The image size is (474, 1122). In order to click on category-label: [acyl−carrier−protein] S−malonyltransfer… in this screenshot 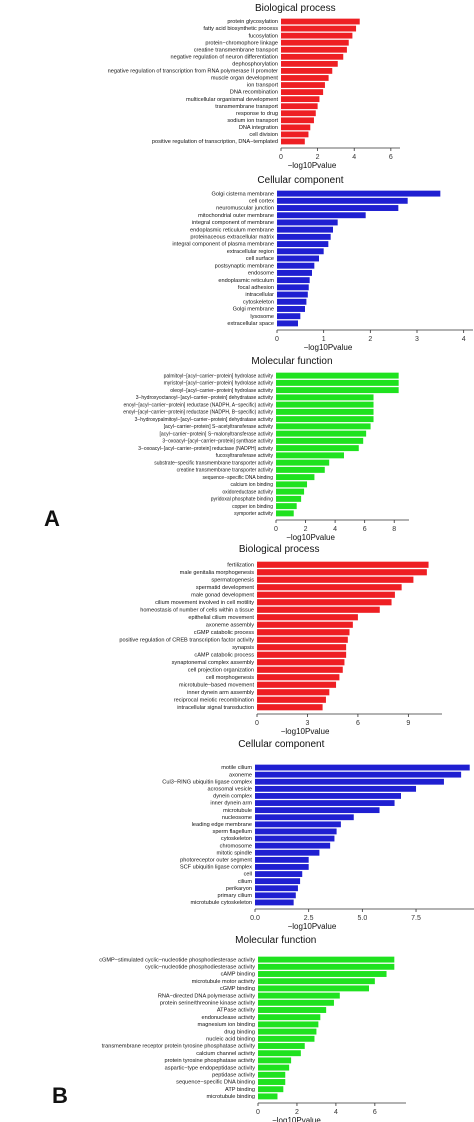, I will do `click(216, 434)`.